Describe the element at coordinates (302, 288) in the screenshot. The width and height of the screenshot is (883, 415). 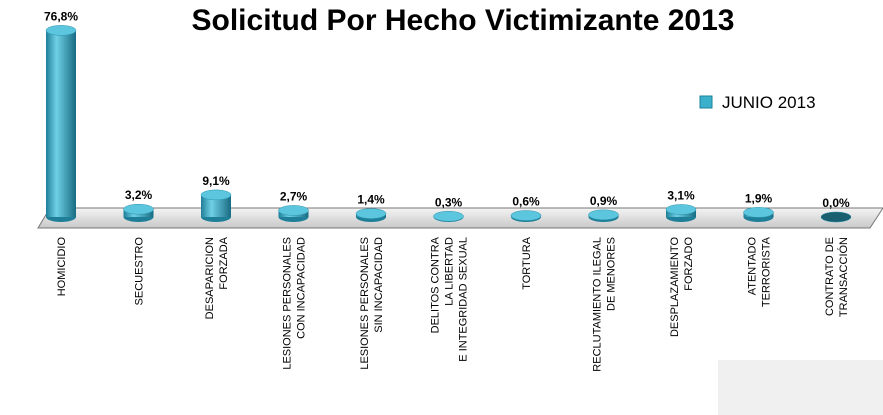
I see `x-tick-label: CON INCAPACIDAD` at that location.